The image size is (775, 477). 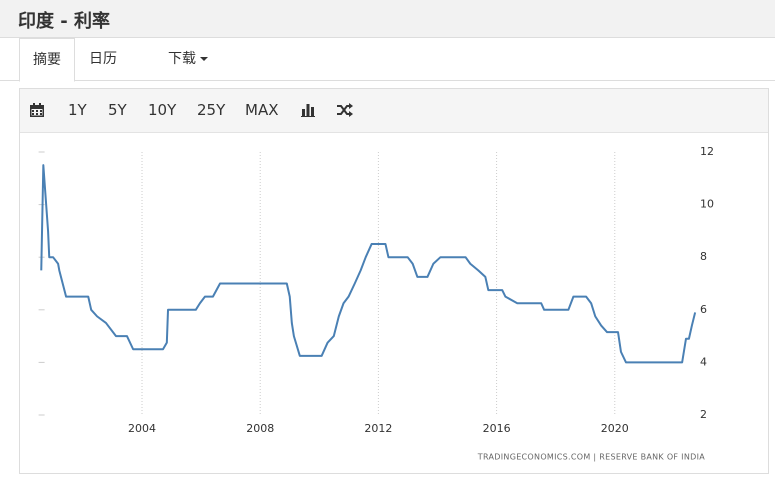 I want to click on bar-chart-icon, so click(x=308, y=110).